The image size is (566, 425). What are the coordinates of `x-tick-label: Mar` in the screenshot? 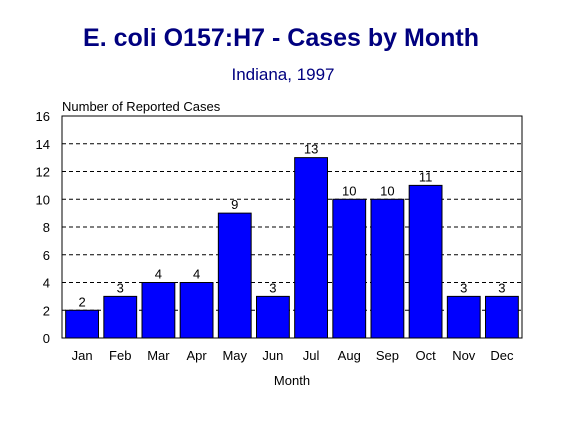 It's located at (158, 355).